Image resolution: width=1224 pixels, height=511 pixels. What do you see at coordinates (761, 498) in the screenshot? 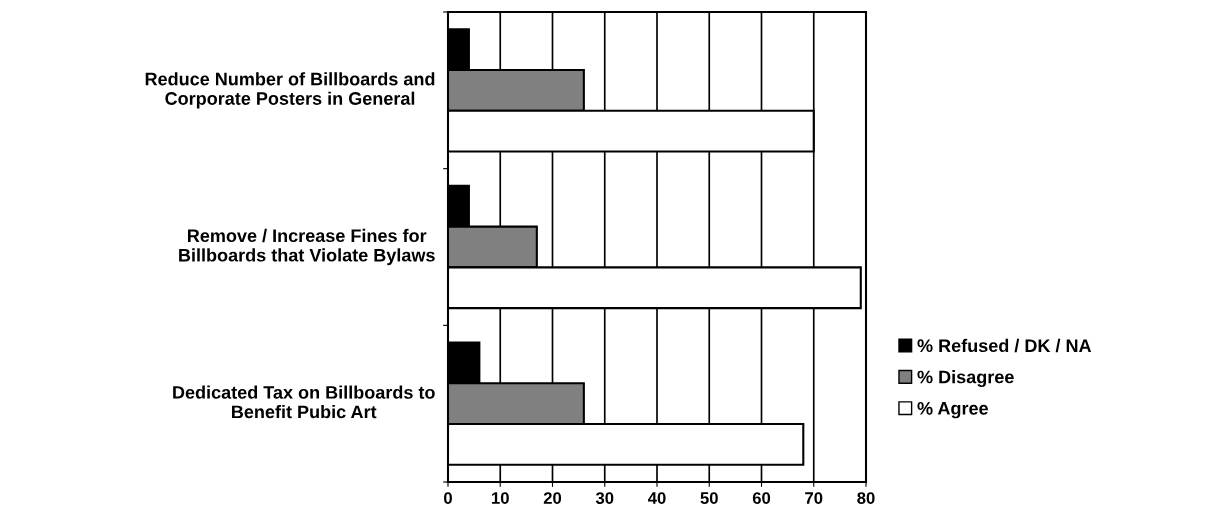
I see `x-tick-label: 60` at bounding box center [761, 498].